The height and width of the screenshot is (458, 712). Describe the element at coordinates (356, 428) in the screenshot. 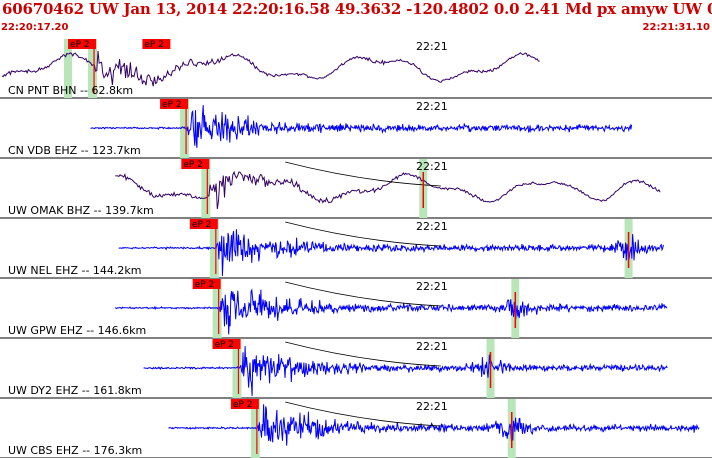

I see `trace-panel-7: eP 2 22:21 UW CBS EHZ -- 176.3km` at that location.